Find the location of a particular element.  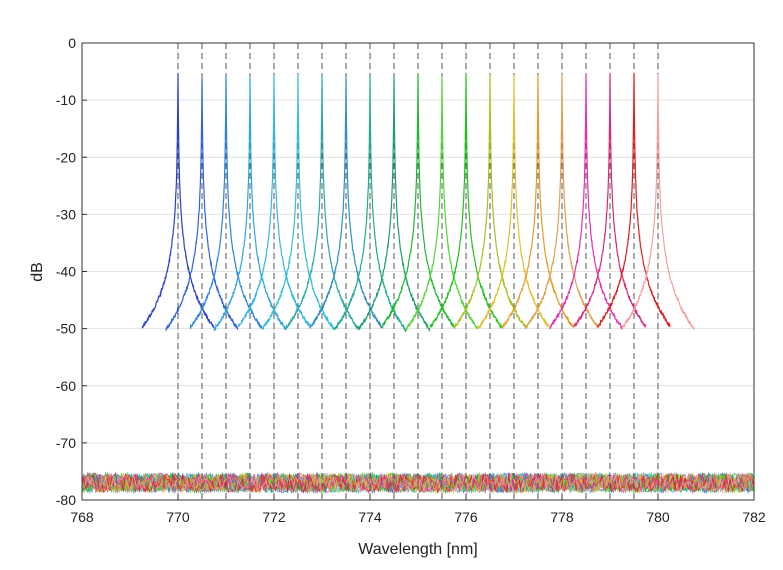

x-tick-label: 782 is located at coordinates (754, 517).